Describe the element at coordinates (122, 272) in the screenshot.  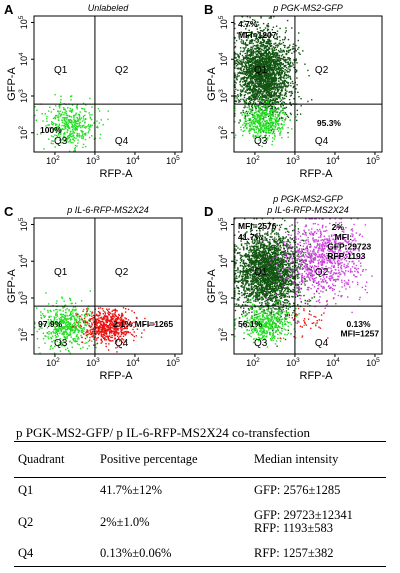
I see `quadrant-label-q2: Q2` at that location.